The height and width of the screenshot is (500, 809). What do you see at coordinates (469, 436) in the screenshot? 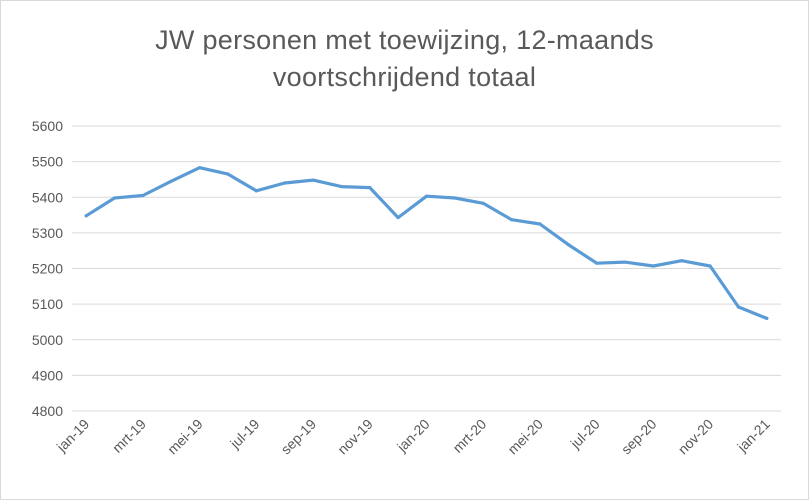
I see `x-tick-label: mrt-20` at bounding box center [469, 436].